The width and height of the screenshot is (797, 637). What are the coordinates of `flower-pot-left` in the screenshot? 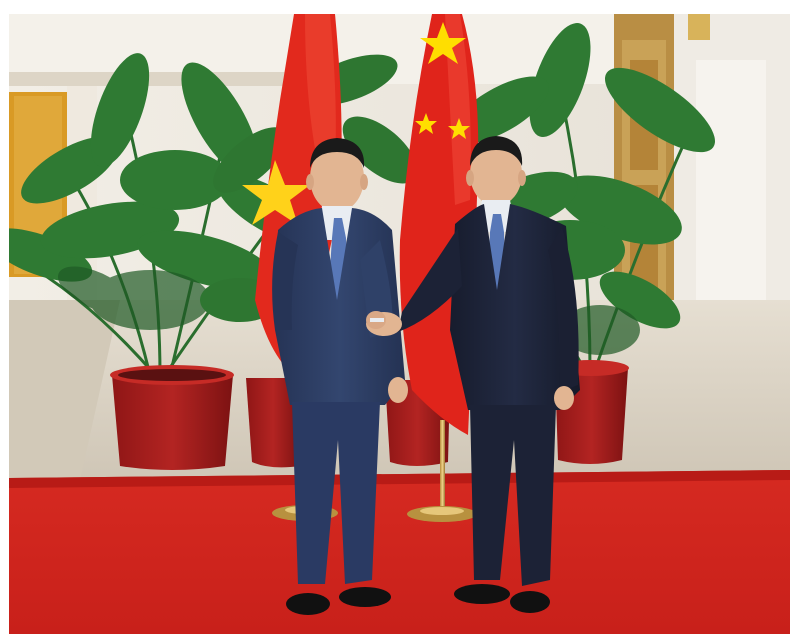 It's located at (172, 417).